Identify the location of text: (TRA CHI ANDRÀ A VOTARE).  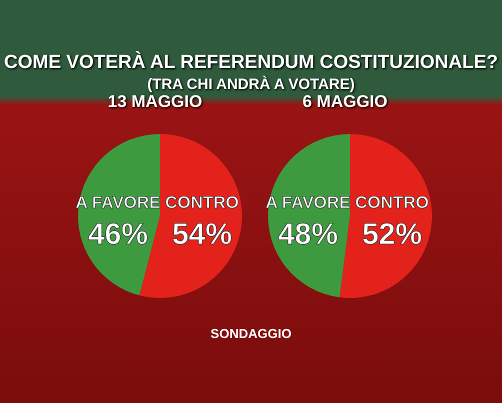
(251, 84).